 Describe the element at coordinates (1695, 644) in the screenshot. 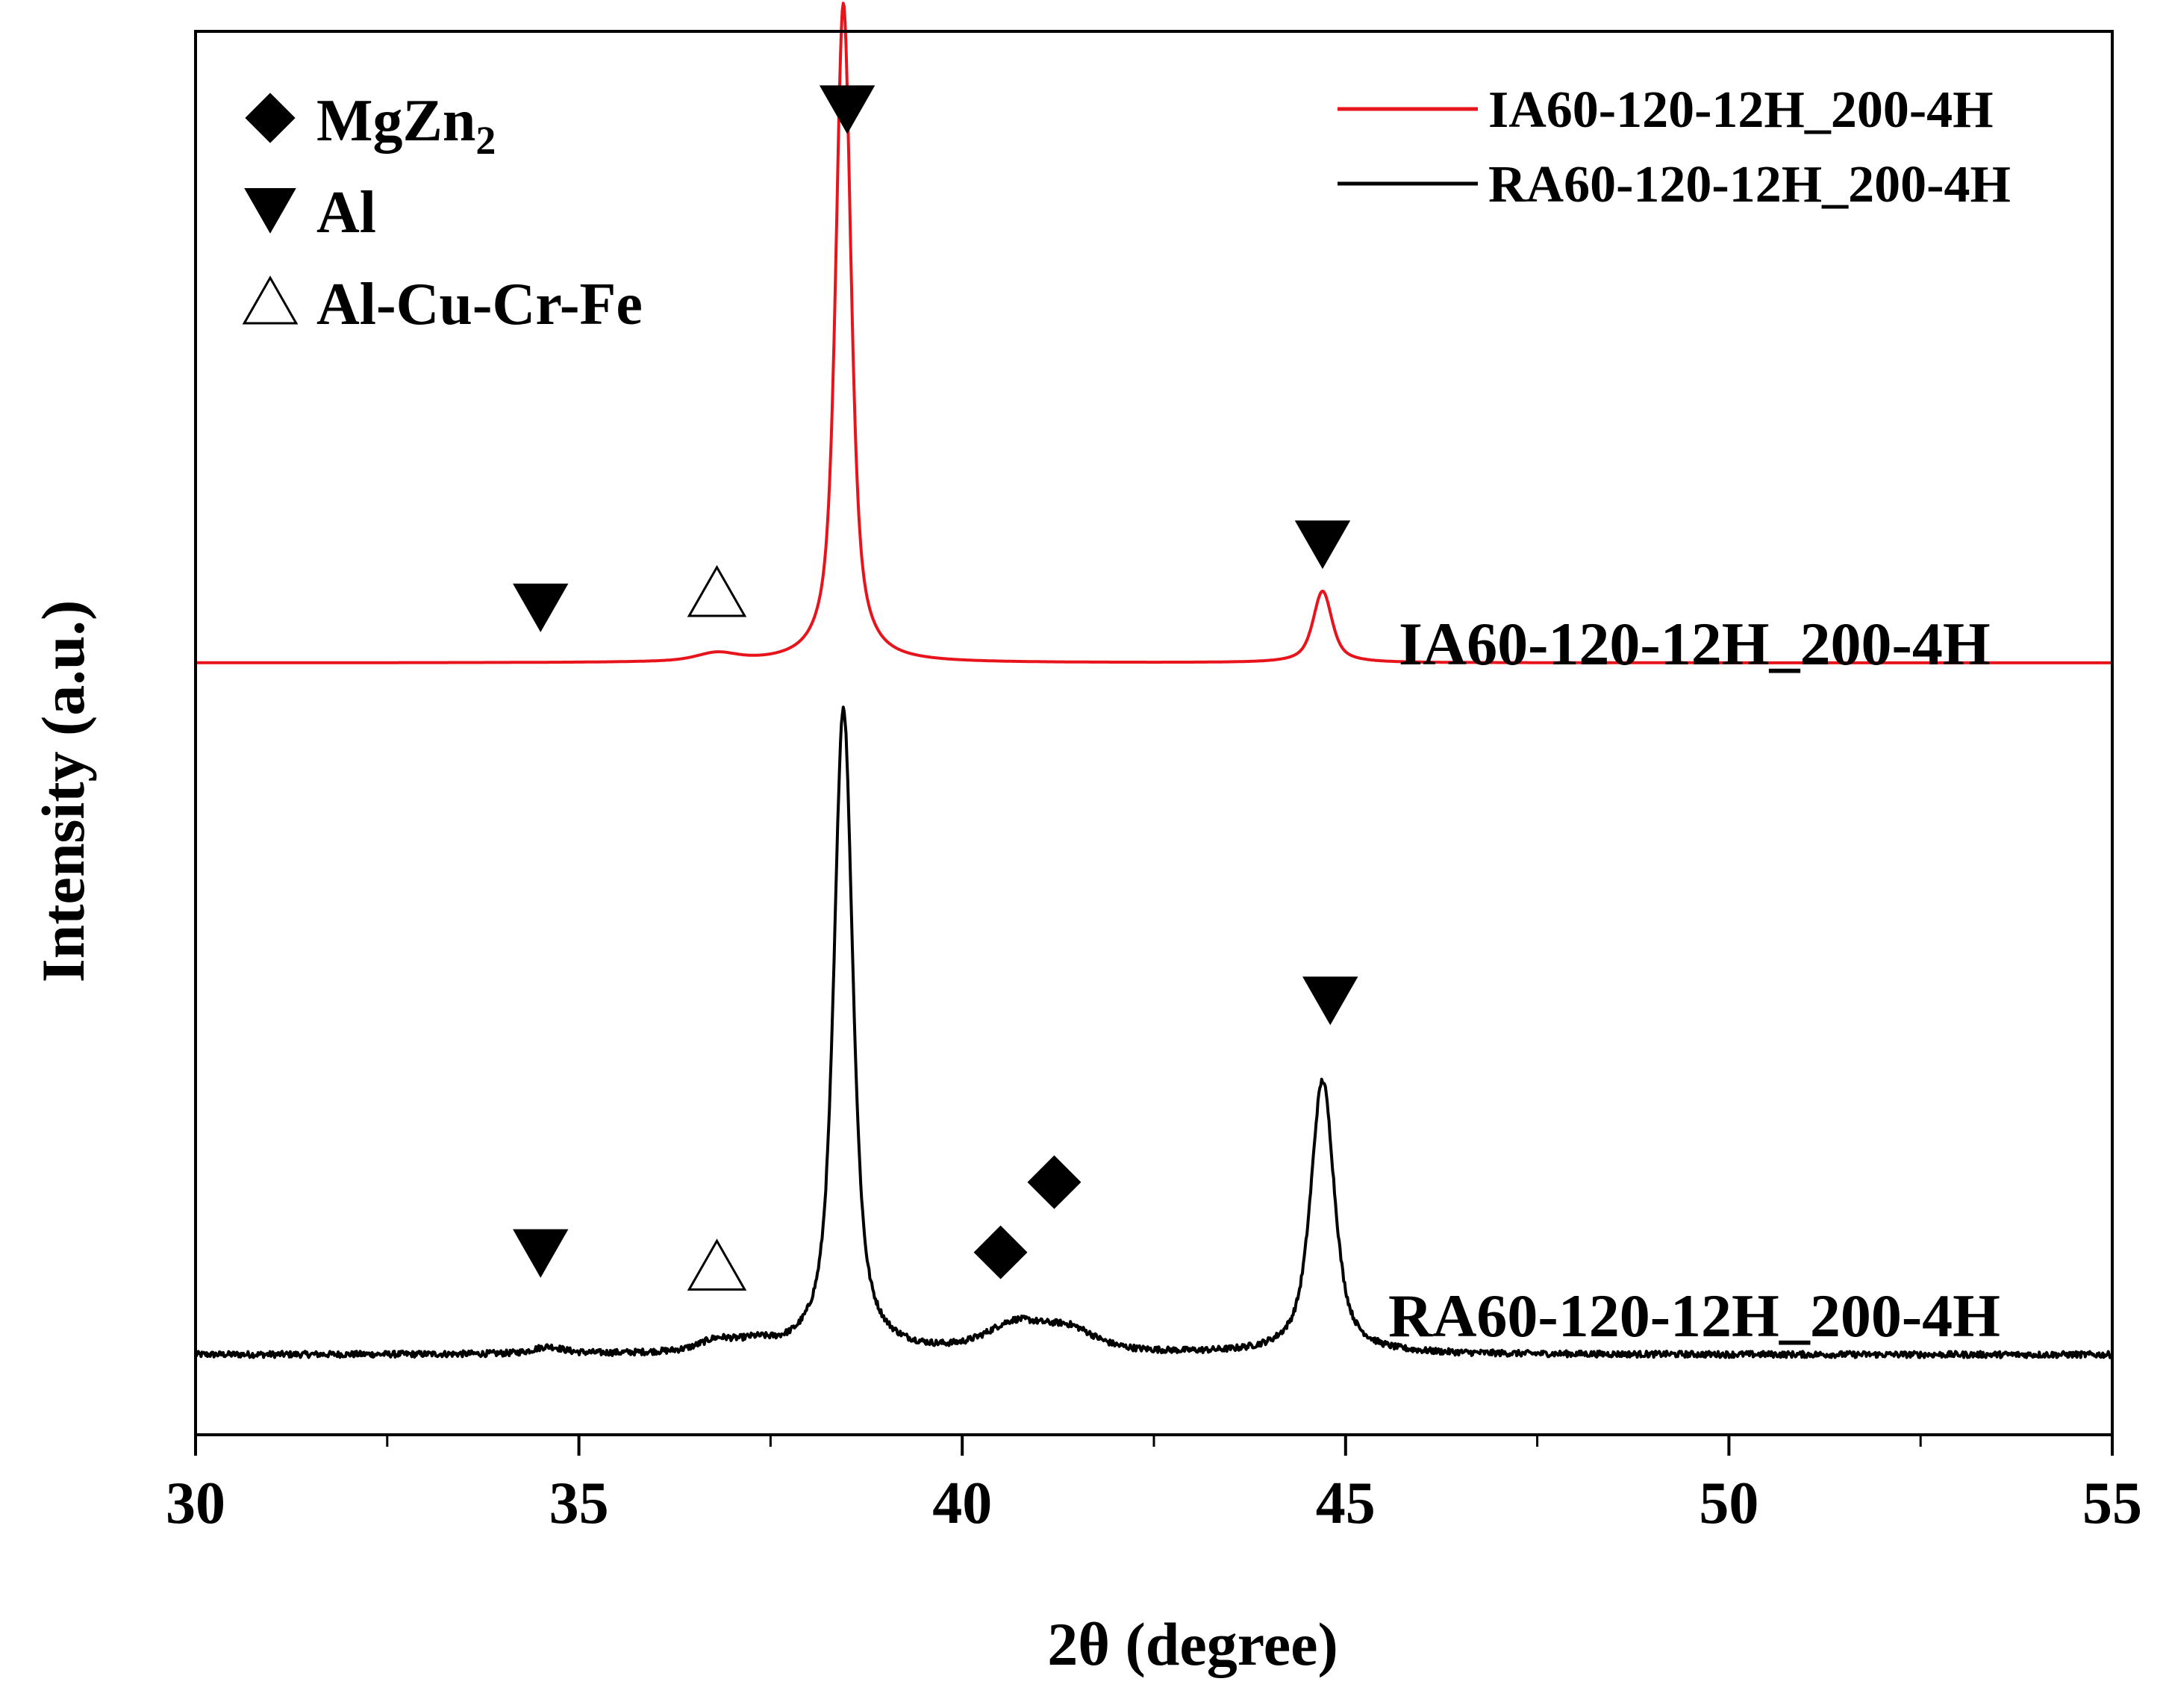

I see `series-label-0: IA60-120-12H_200-4H` at that location.